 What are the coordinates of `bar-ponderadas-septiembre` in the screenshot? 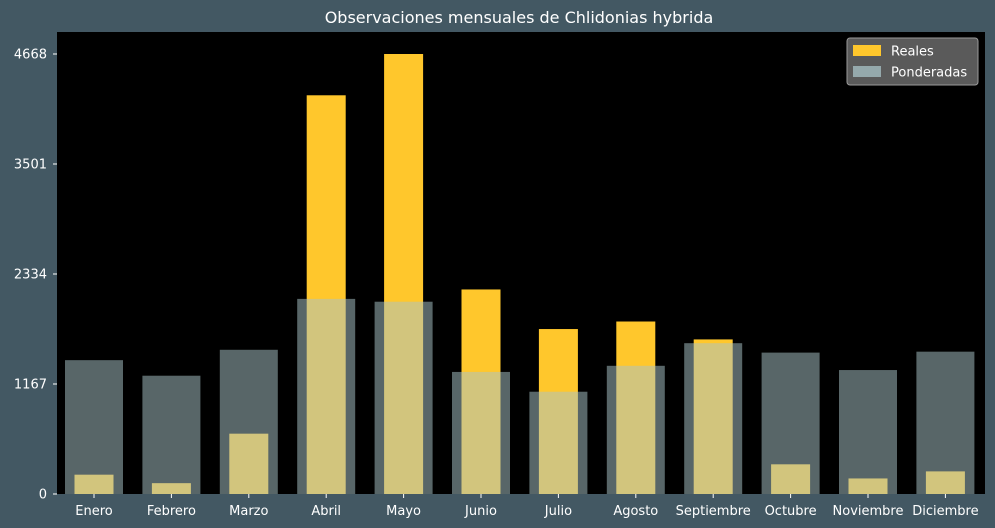 It's located at (713, 418).